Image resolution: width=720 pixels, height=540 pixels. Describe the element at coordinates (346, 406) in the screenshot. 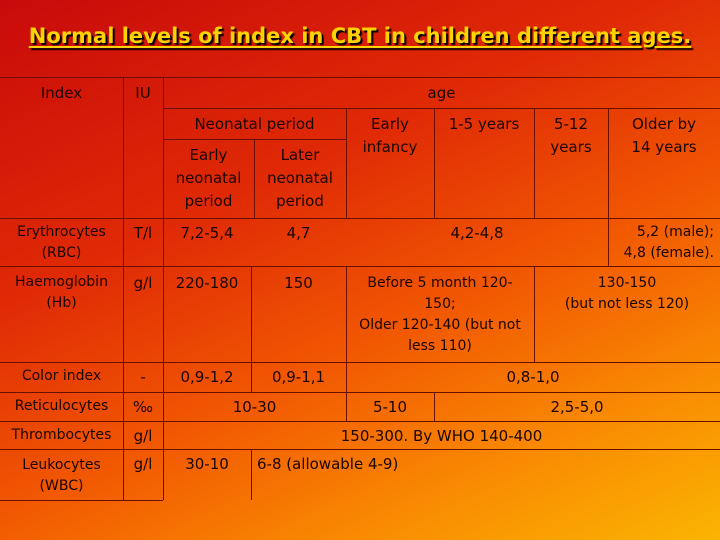

I see `col-divider-neonatal-ret` at that location.